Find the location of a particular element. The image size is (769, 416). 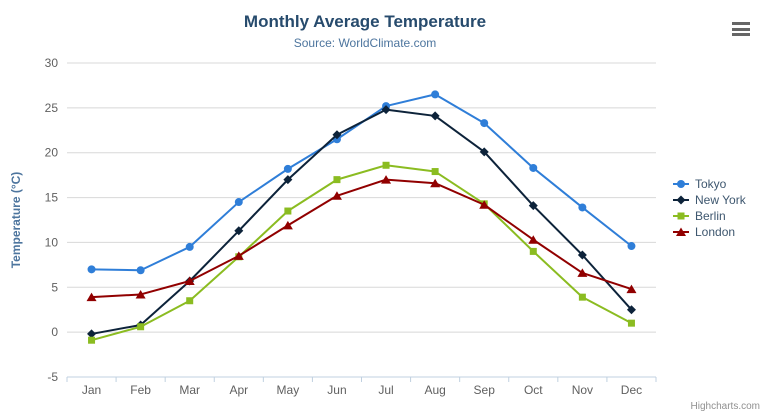

y-tick-label: 5 is located at coordinates (54, 287).